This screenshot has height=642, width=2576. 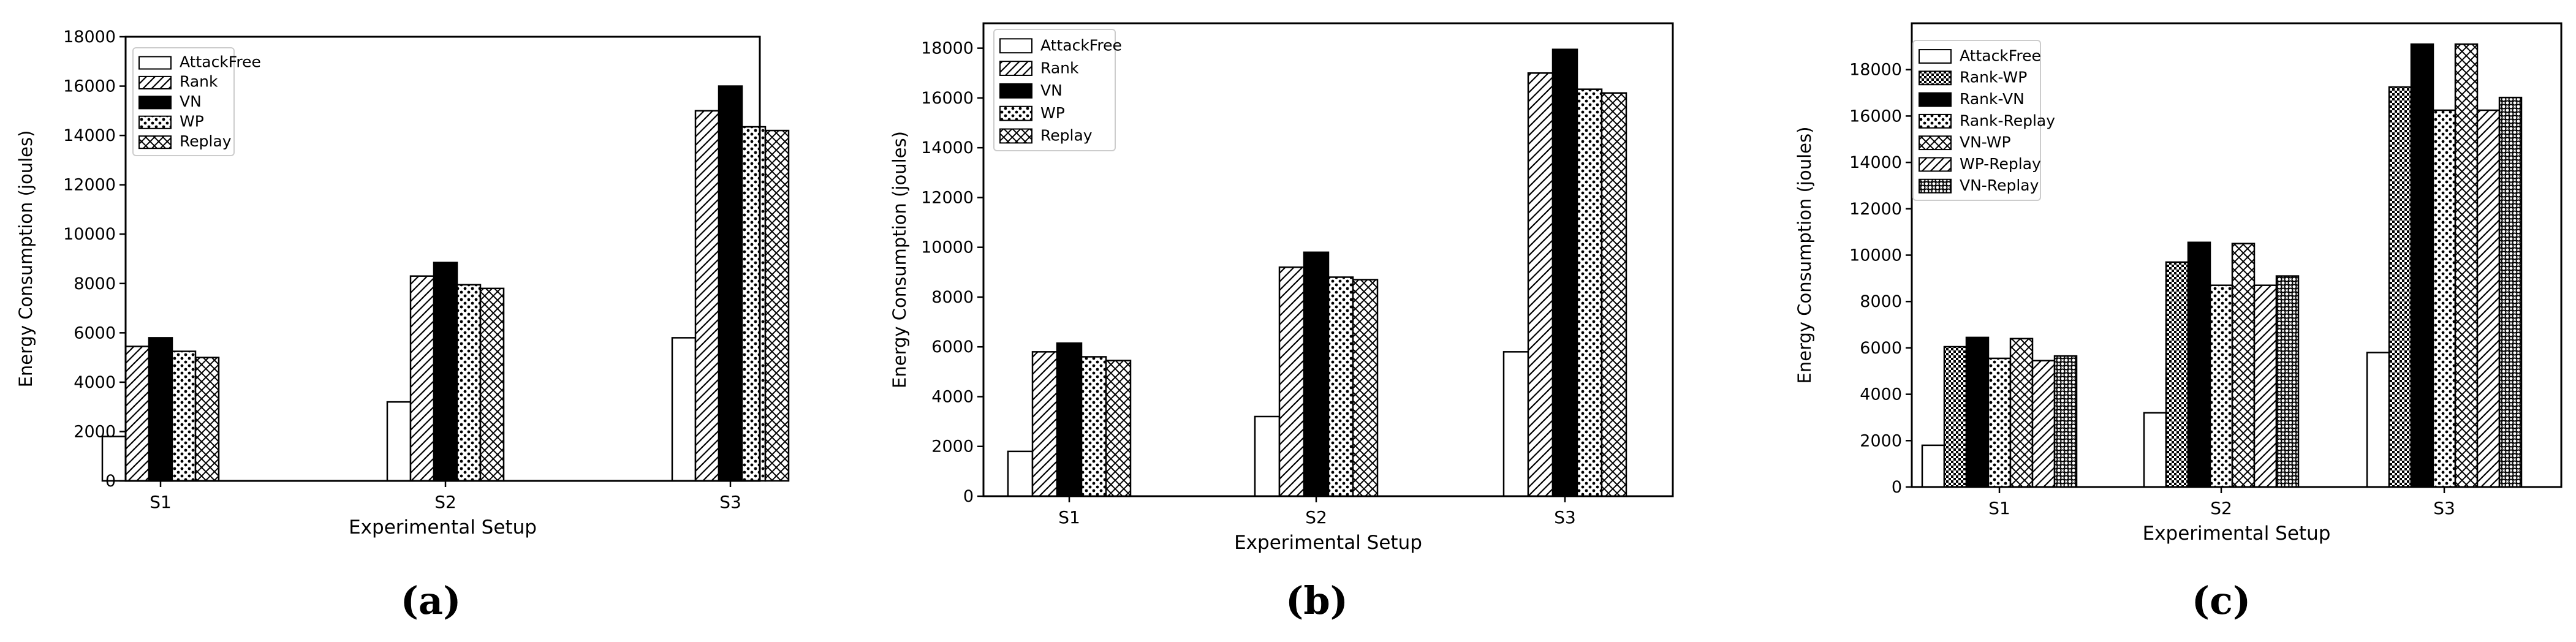 What do you see at coordinates (2199, 364) in the screenshot?
I see `bar-rank-vn-s2` at bounding box center [2199, 364].